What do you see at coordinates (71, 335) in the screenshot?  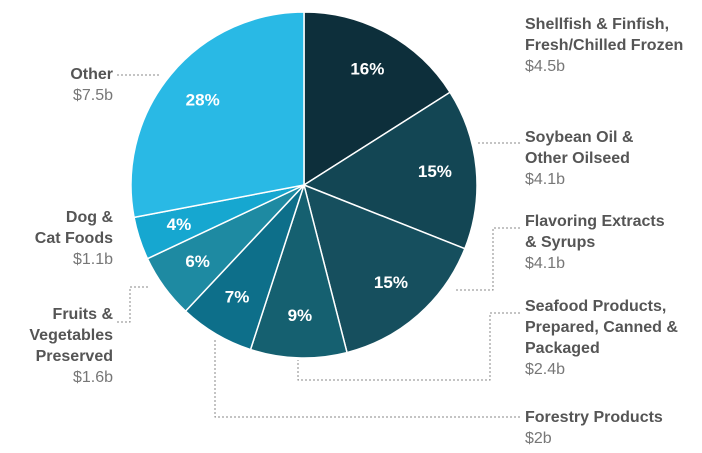 I see `category-name: Fruits & Vegetables Preserved` at bounding box center [71, 335].